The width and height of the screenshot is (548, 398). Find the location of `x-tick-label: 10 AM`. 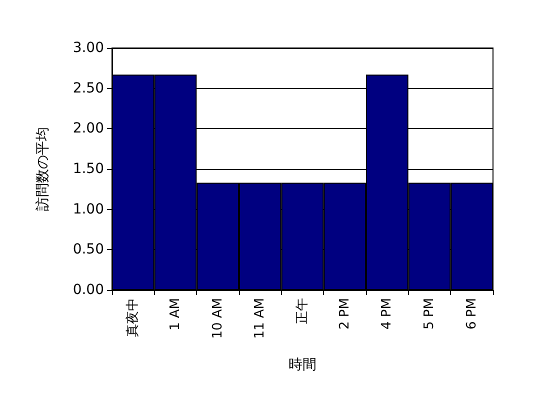

x-tick-label: 10 AM is located at coordinates (218, 318).